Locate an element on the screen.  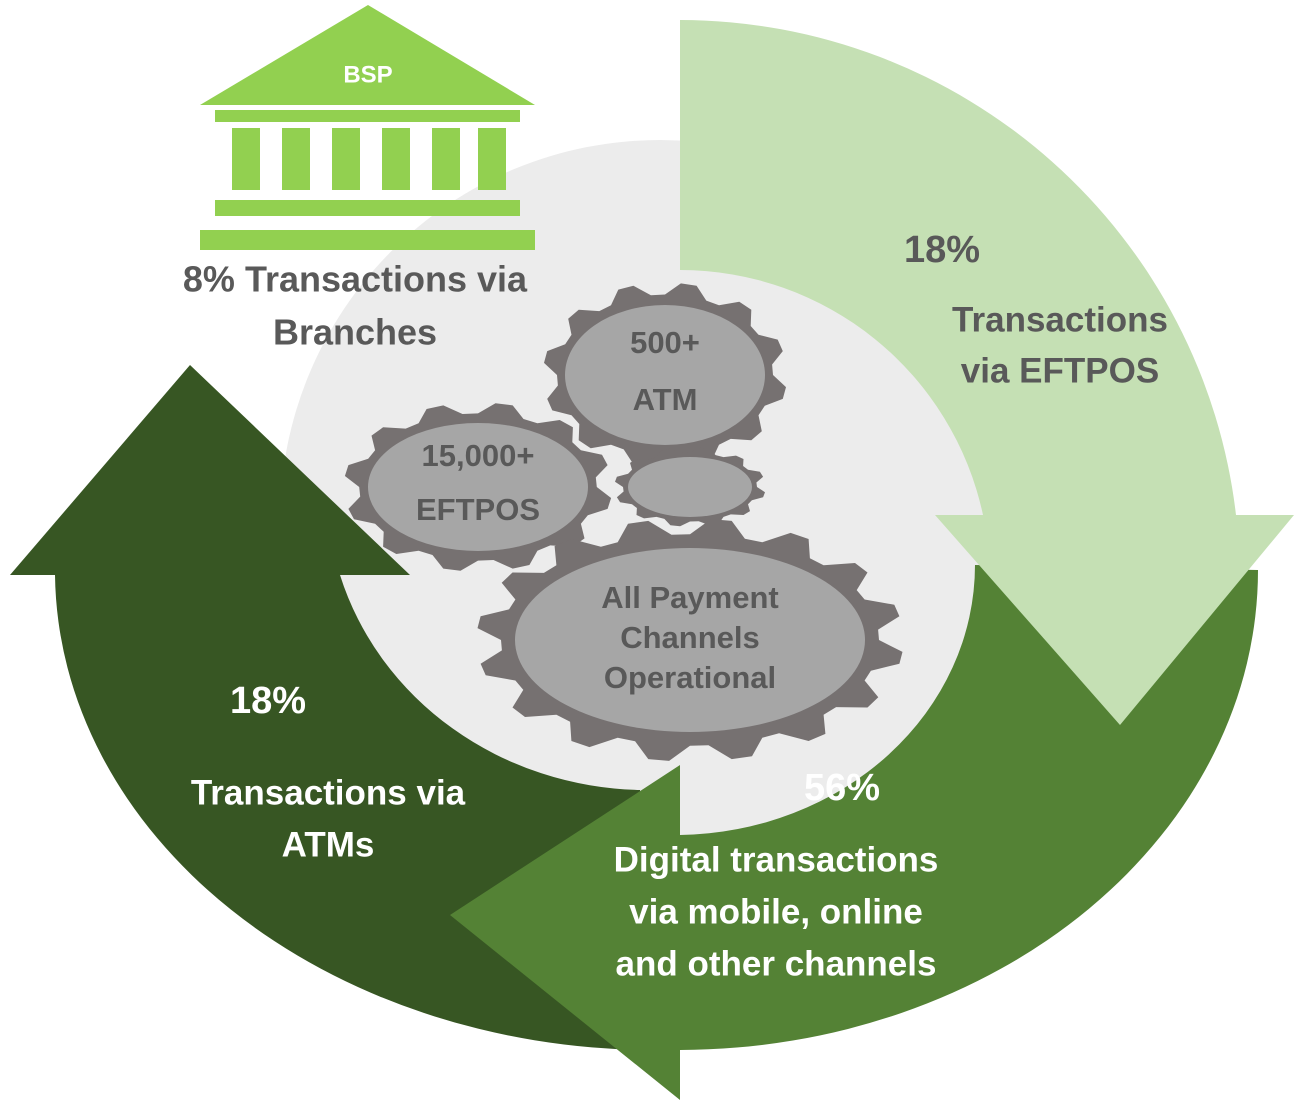
label: 15,000+ is located at coordinates (478, 455).